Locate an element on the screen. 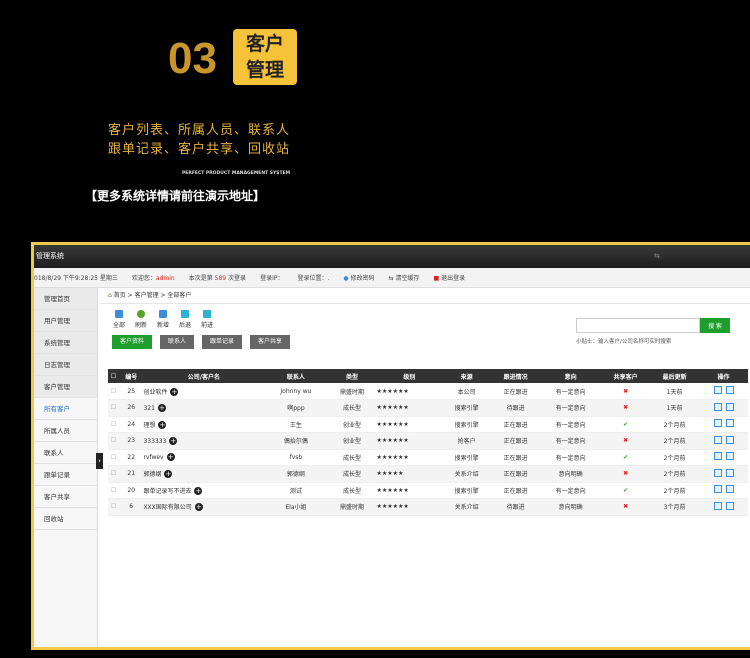  tabs: 客户资料 联系人 跟单记录 客户共享 is located at coordinates (425, 339).